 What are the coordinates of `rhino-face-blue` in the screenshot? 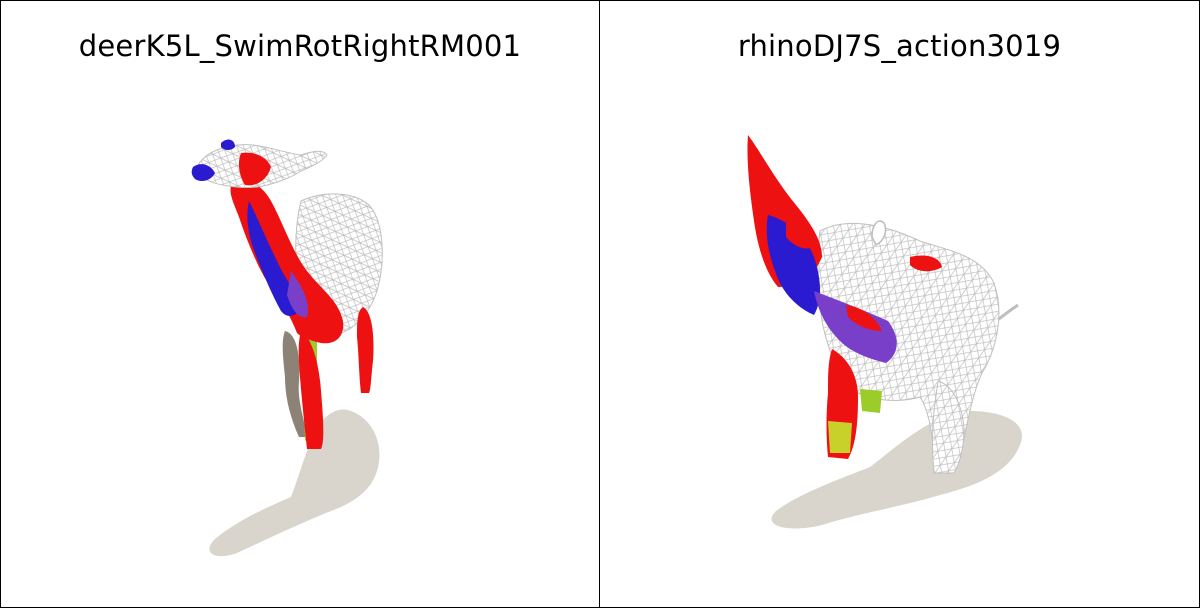 It's located at (793, 265).